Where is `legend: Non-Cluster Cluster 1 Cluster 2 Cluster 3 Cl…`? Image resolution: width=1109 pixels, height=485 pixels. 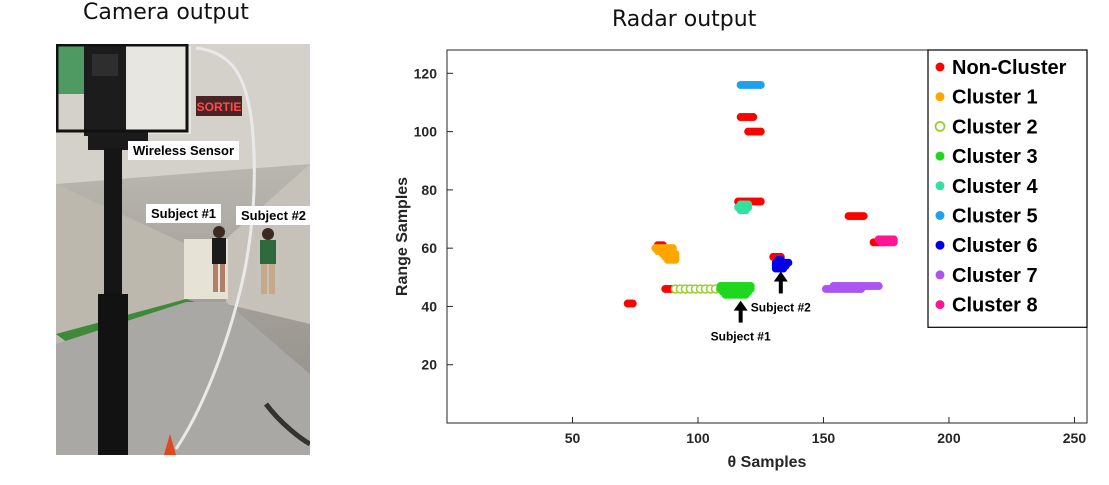 legend: Non-Cluster Cluster 1 Cluster 2 Cluster 3 Cl… is located at coordinates (1007, 188).